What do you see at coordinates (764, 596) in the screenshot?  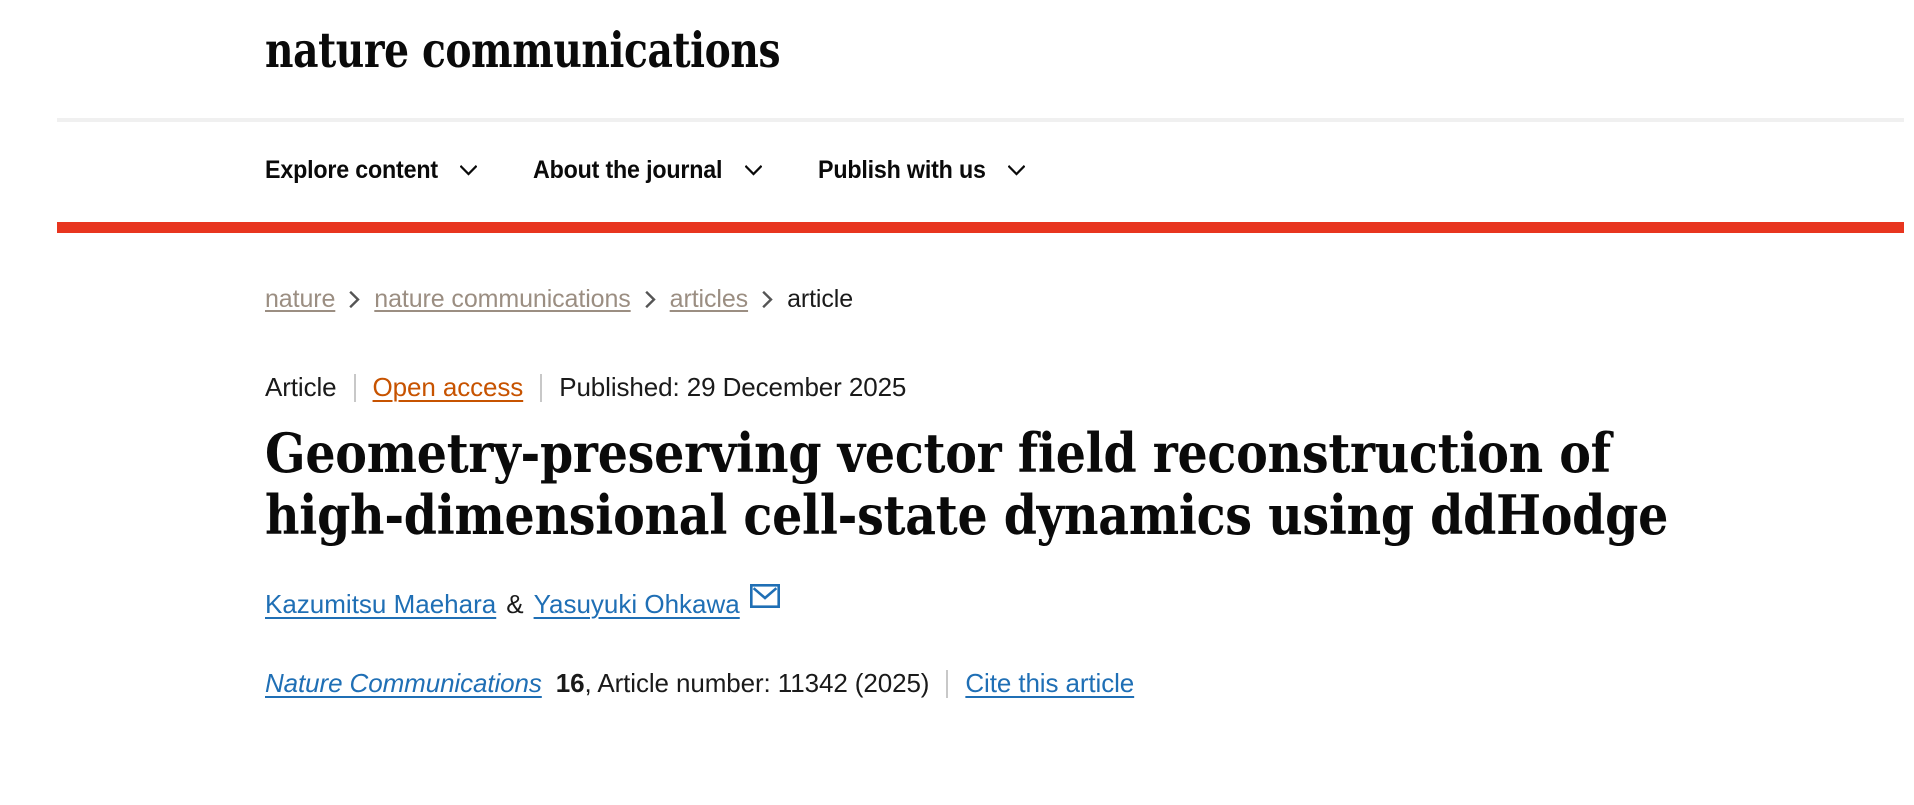 I see `envelope-icon` at bounding box center [764, 596].